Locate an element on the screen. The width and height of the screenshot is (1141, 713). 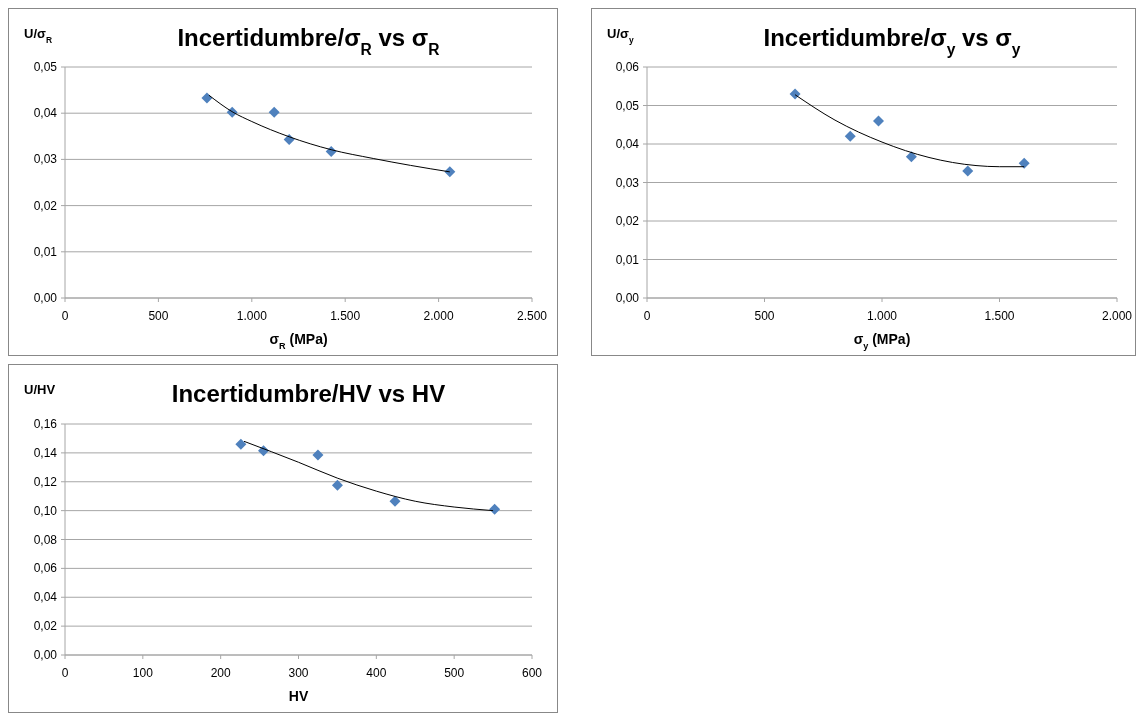
chart-title: Incertidumbre/σ$_{y}$ vs σ$_{y}$ is located at coordinates (892, 41).